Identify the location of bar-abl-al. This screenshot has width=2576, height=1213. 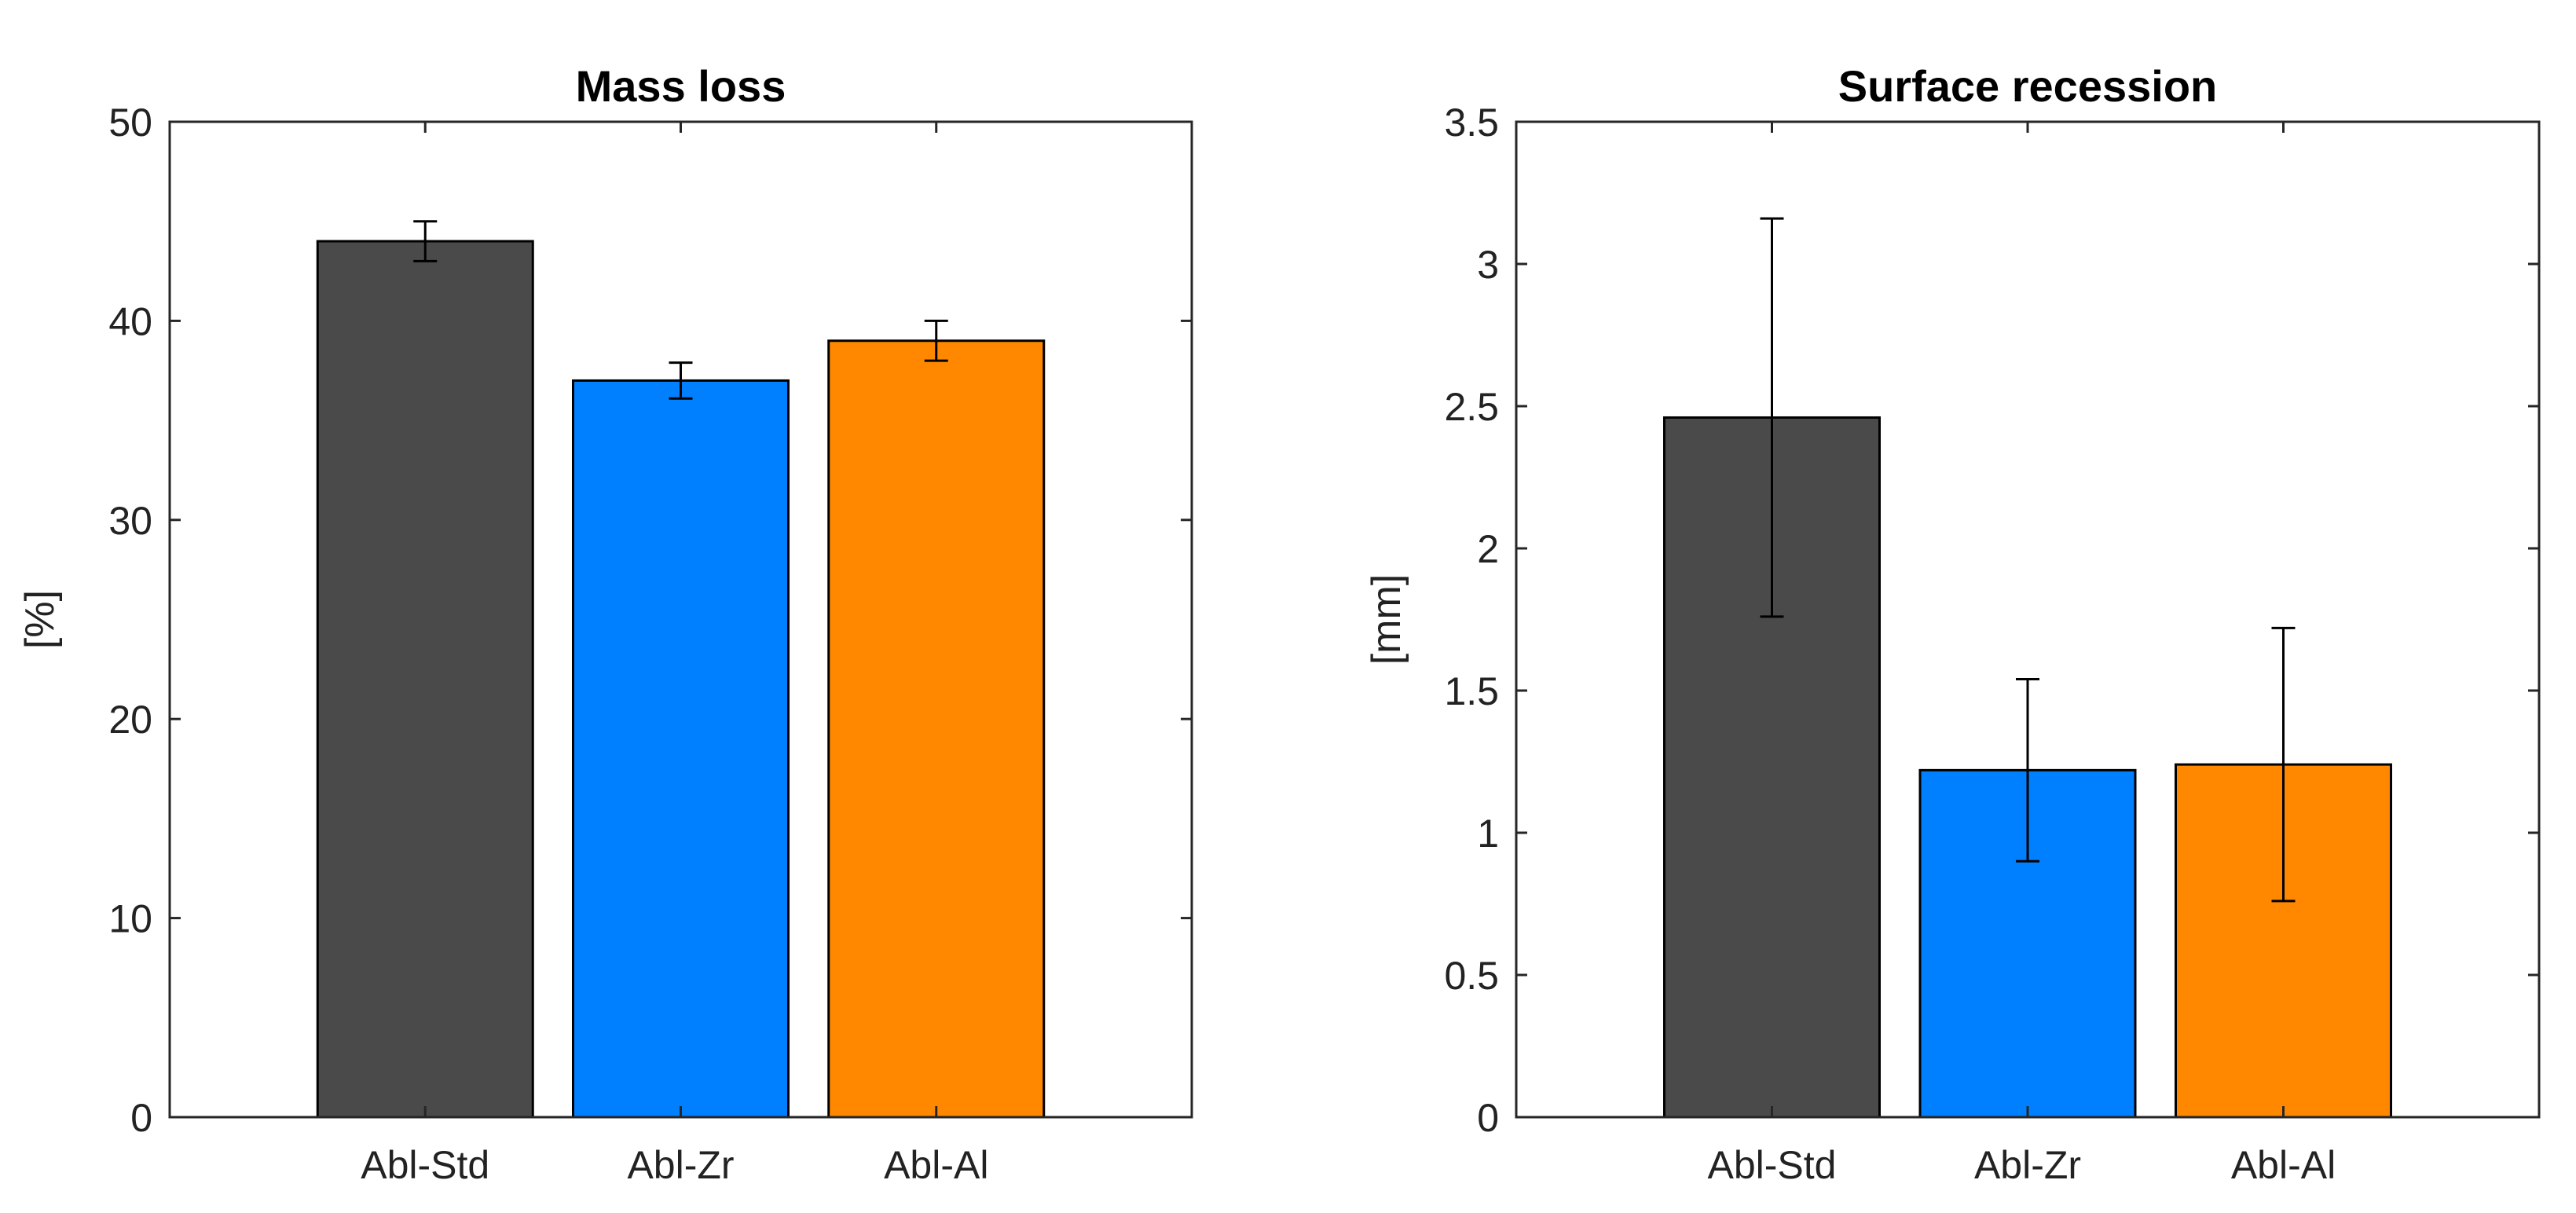
(936, 729).